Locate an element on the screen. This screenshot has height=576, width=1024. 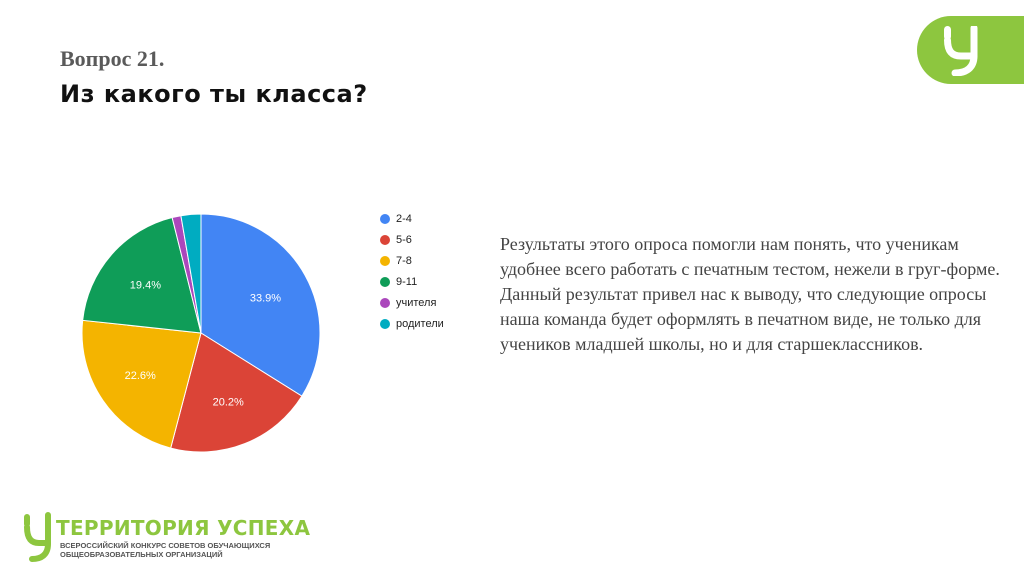
legend-item-6: родители is located at coordinates (412, 323).